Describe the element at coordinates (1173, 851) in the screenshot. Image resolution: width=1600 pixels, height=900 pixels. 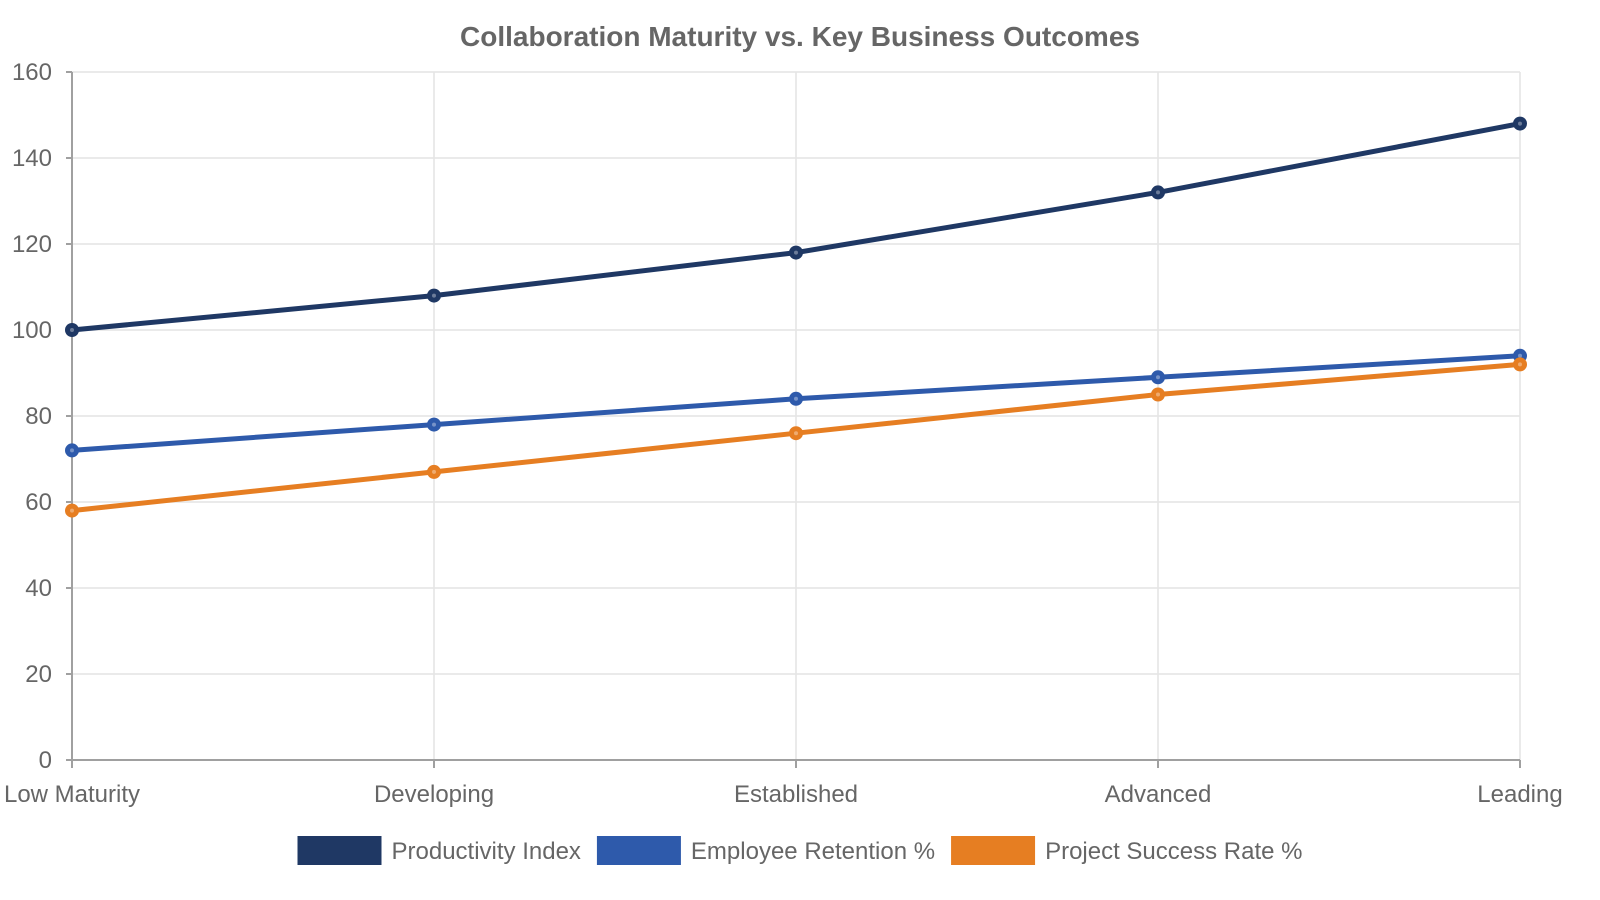
I see `legend-label: Project Success Rate %` at that location.